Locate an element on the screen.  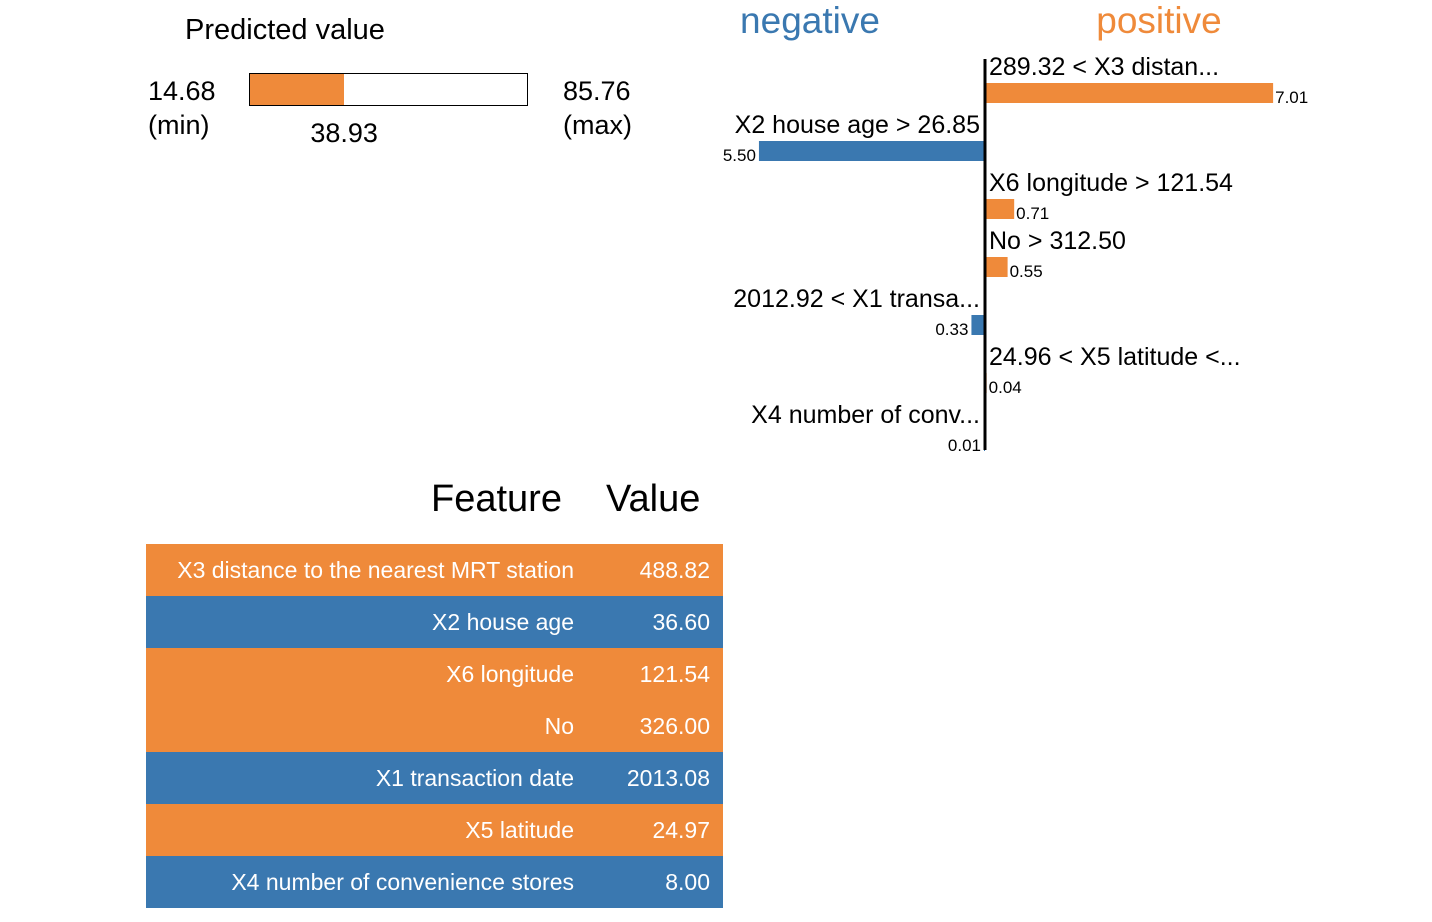
table-feature-name: X5 latitude is located at coordinates (519, 829).